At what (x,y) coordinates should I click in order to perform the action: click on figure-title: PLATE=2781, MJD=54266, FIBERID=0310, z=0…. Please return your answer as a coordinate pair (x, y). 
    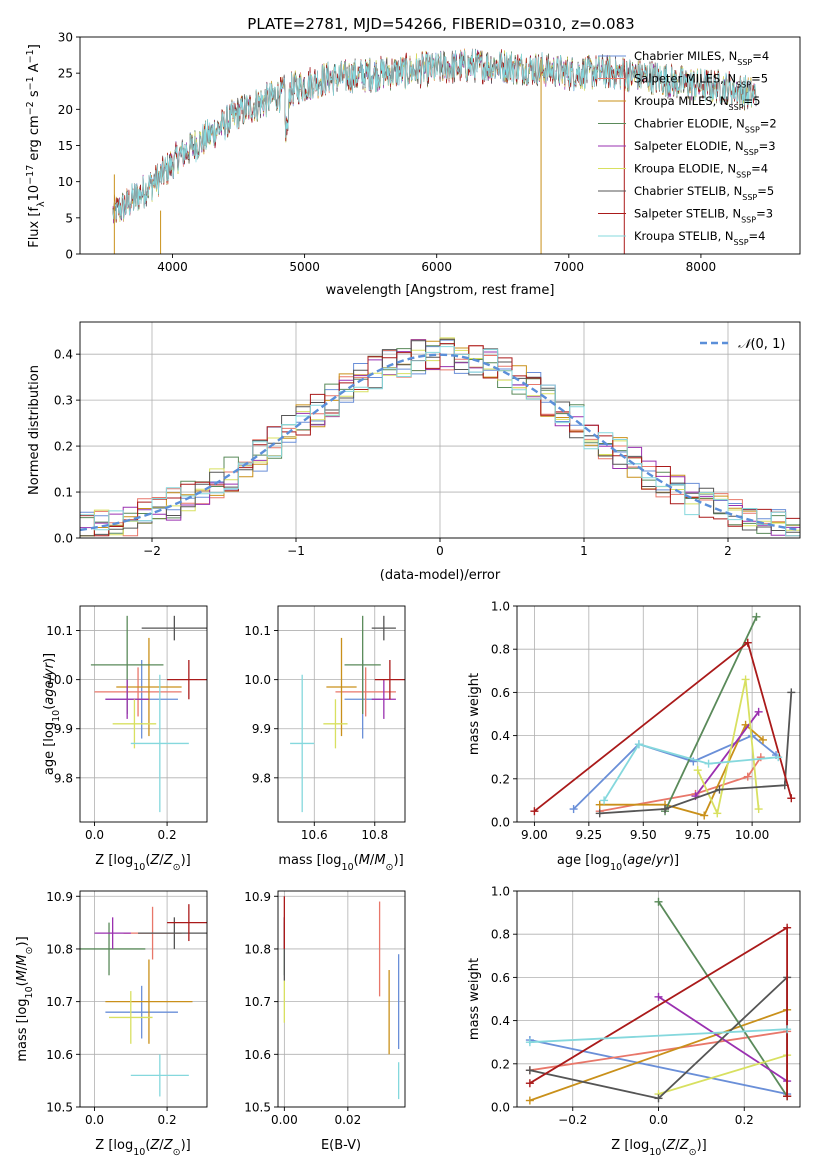
    Looking at the image, I should click on (440, 24).